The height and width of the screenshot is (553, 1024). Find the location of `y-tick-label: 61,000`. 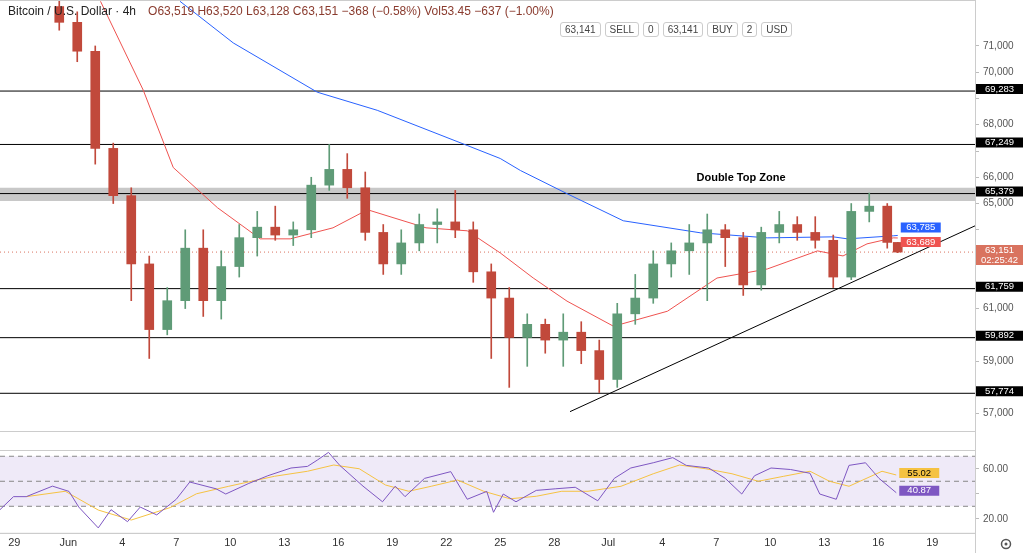

y-tick-label: 61,000 is located at coordinates (999, 308).